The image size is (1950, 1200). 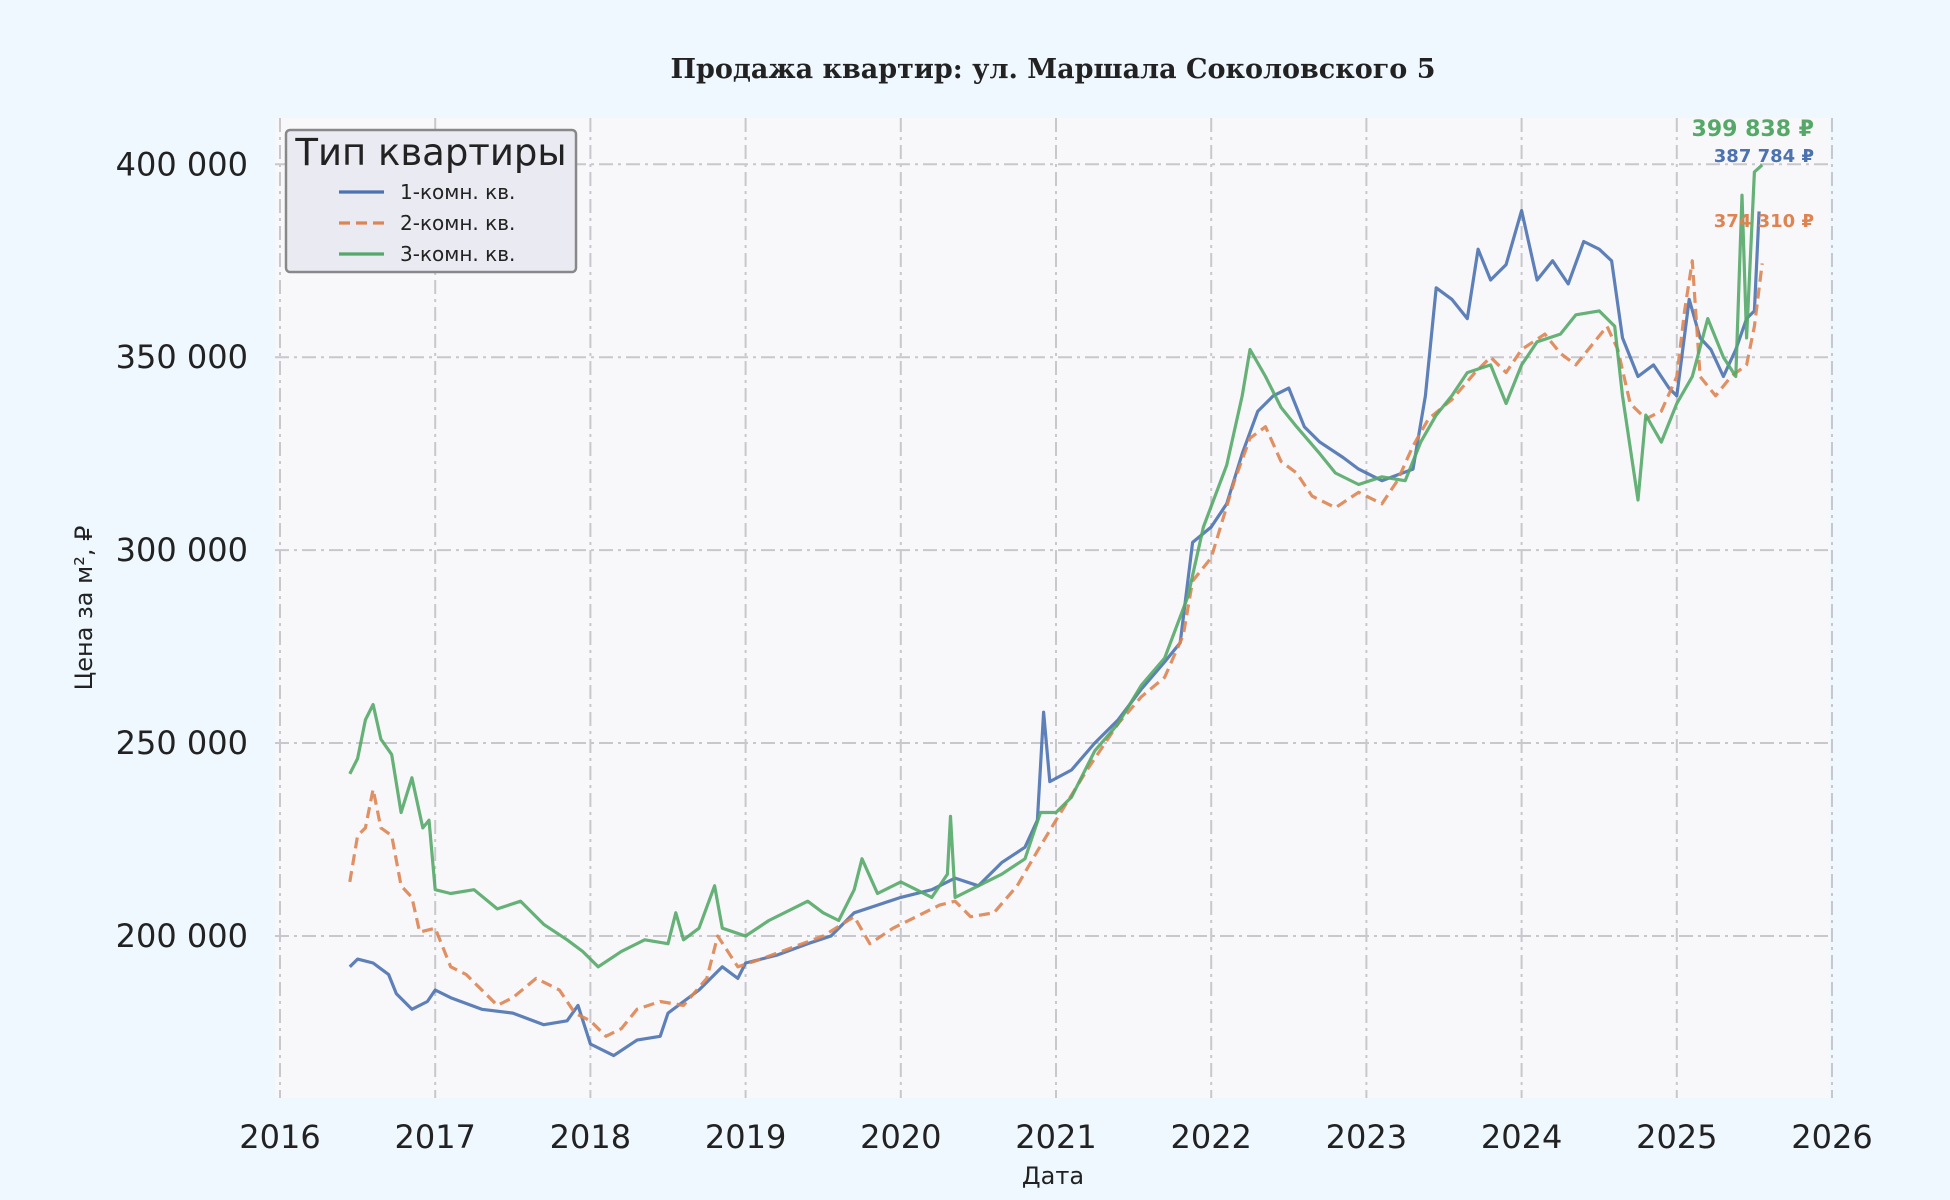 I want to click on y-axis-label: Цена за м², ₽, so click(x=84, y=608).